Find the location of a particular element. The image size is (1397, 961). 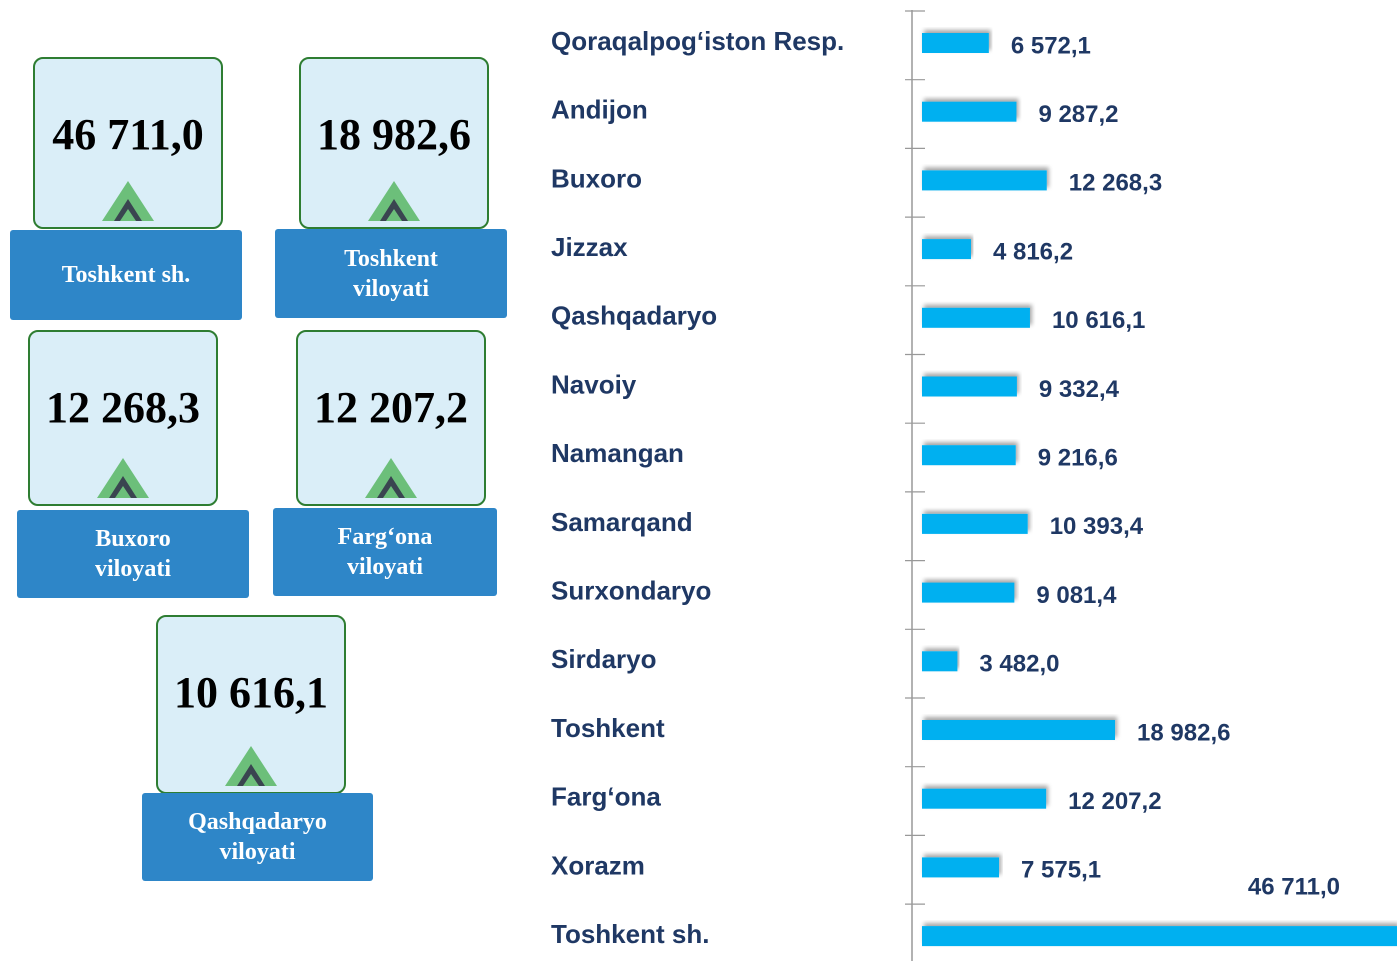

value-label: 10 393,4 is located at coordinates (1097, 526).